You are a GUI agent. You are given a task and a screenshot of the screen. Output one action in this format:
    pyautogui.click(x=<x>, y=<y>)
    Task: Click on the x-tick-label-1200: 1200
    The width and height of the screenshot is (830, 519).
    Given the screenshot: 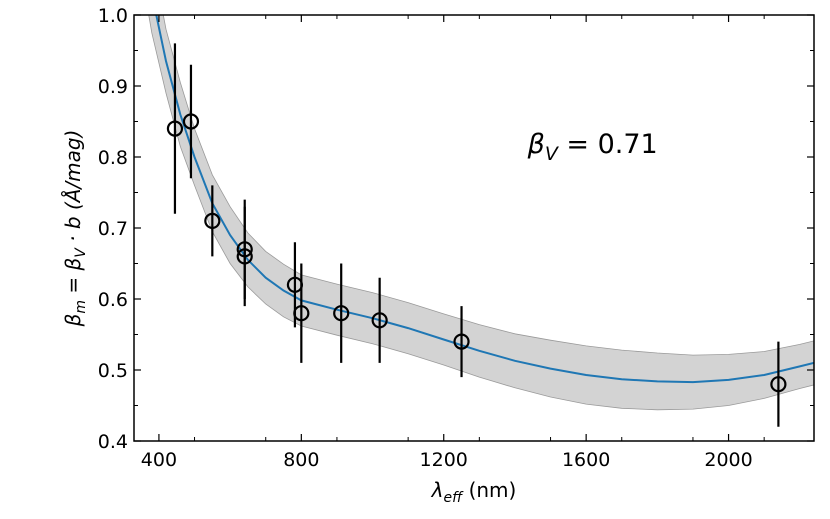 What is the action you would take?
    pyautogui.click(x=444, y=460)
    